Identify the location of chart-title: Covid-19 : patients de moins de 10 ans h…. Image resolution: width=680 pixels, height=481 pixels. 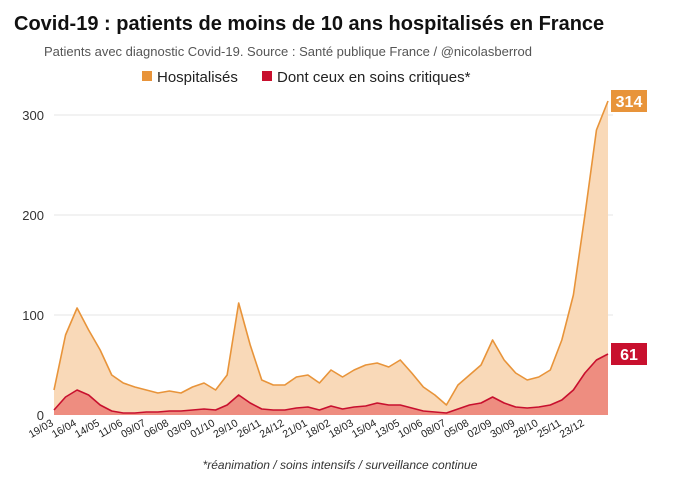
(309, 24).